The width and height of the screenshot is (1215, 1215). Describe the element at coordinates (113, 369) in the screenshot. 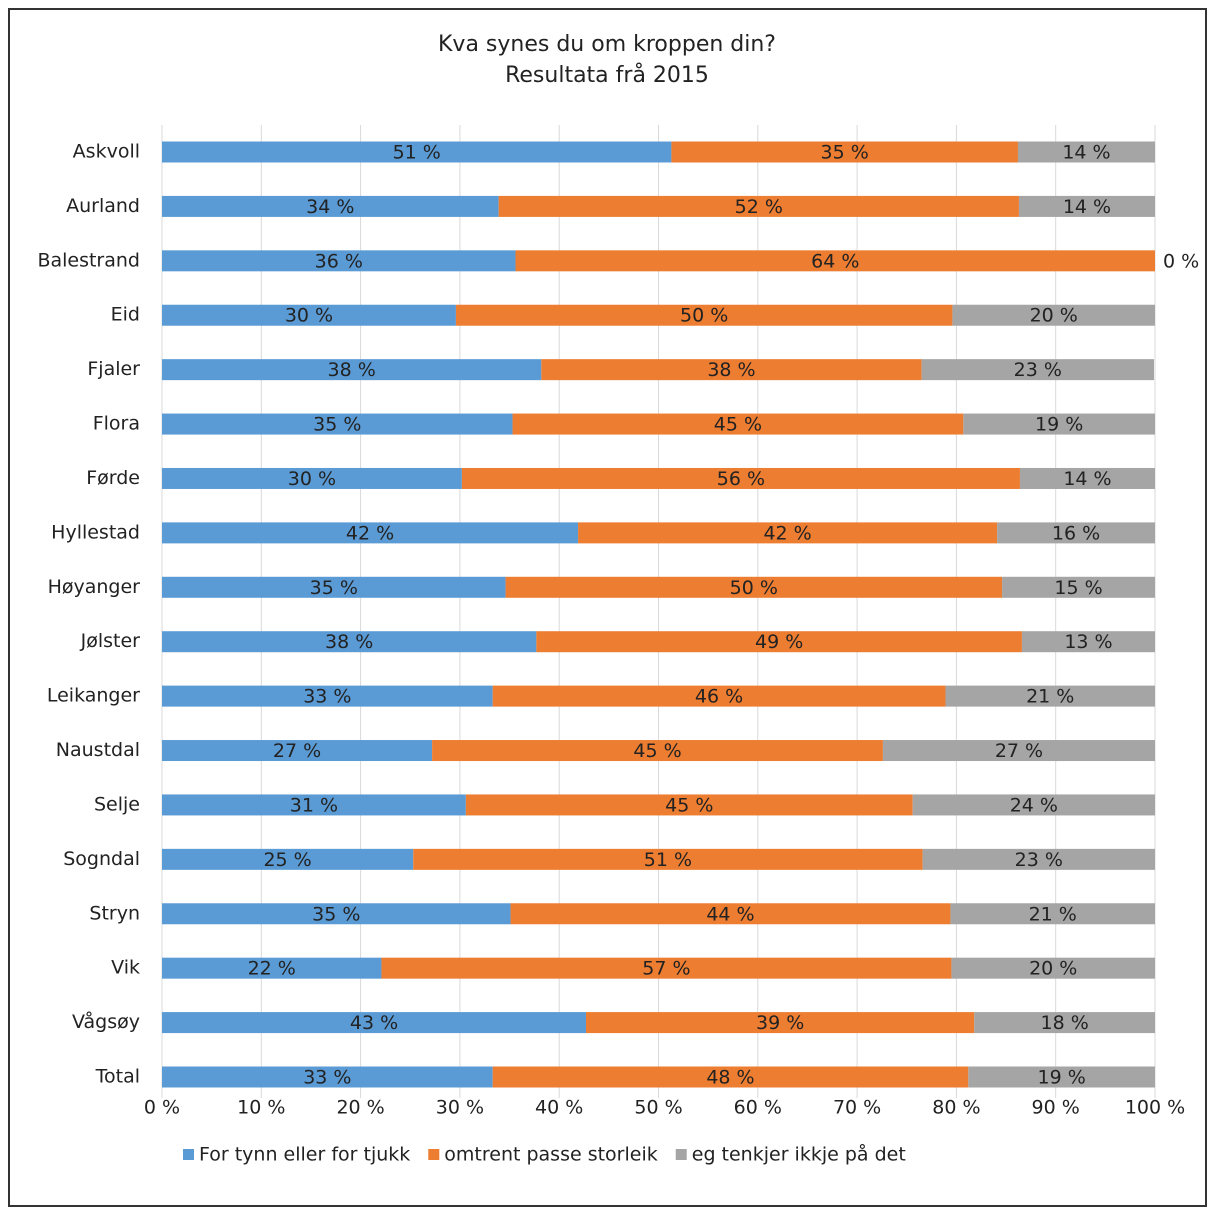

I see `y-tick-label: Fjaler` at that location.